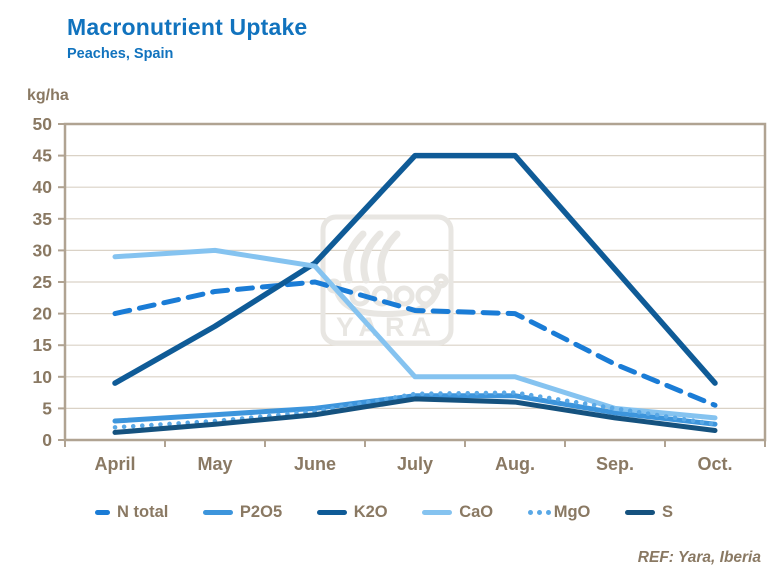 This screenshot has width=777, height=577. Describe the element at coordinates (114, 464) in the screenshot. I see `x-category-label: April` at that location.